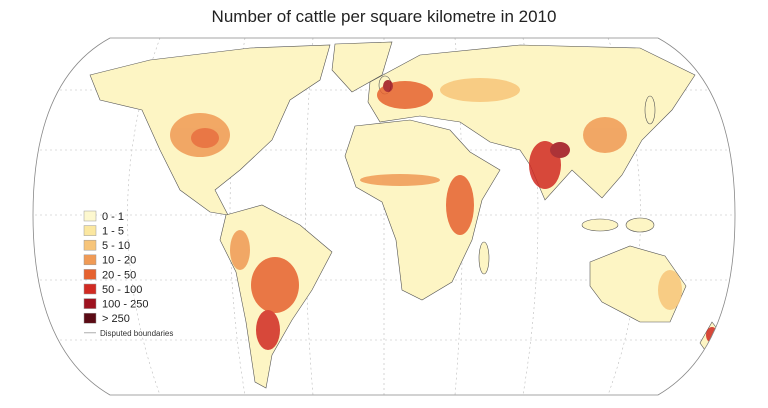 Image resolution: width=768 pixels, height=408 pixels. What do you see at coordinates (119, 261) in the screenshot?
I see `legend-label: 10 - 20` at bounding box center [119, 261].